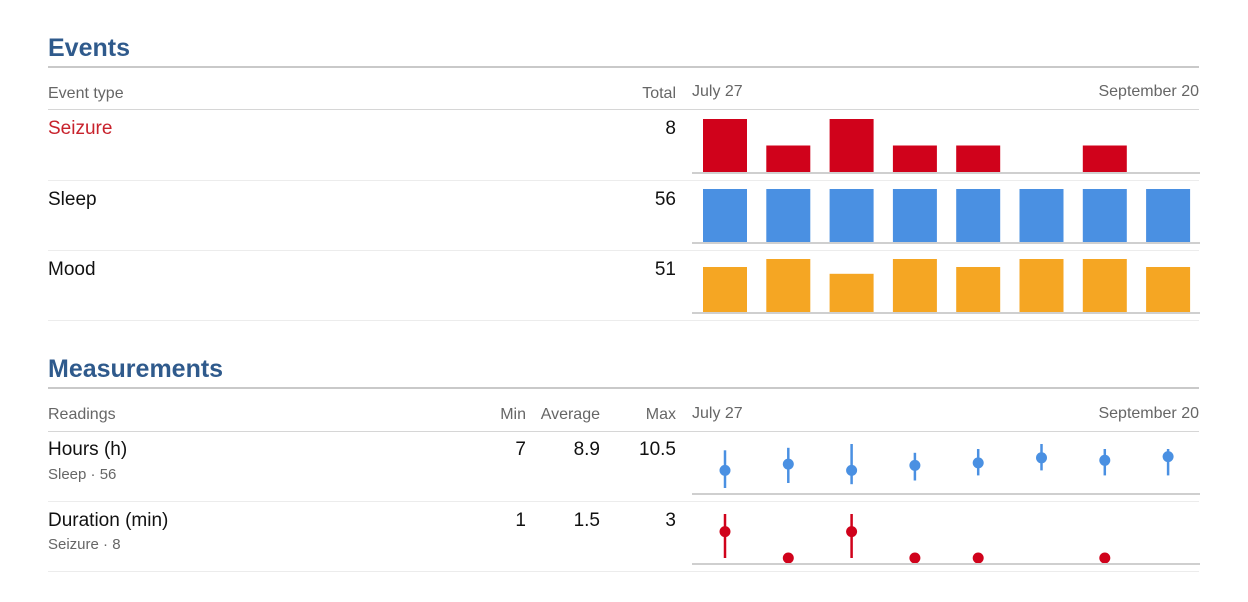 Image resolution: width=1248 pixels, height=602 pixels. I want to click on event-type-header: Event type, so click(86, 93).